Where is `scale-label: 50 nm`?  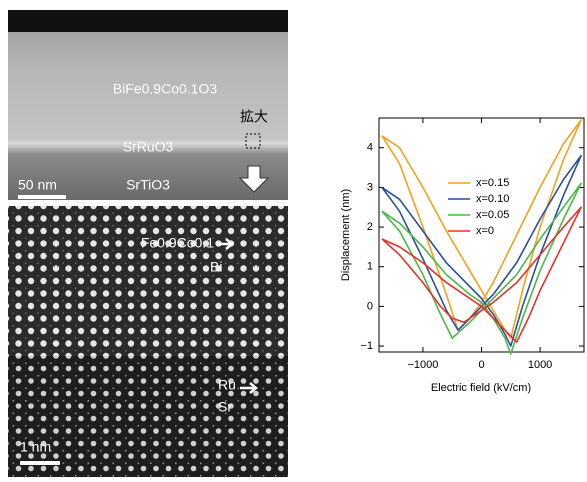
scale-label: 50 nm is located at coordinates (37, 185).